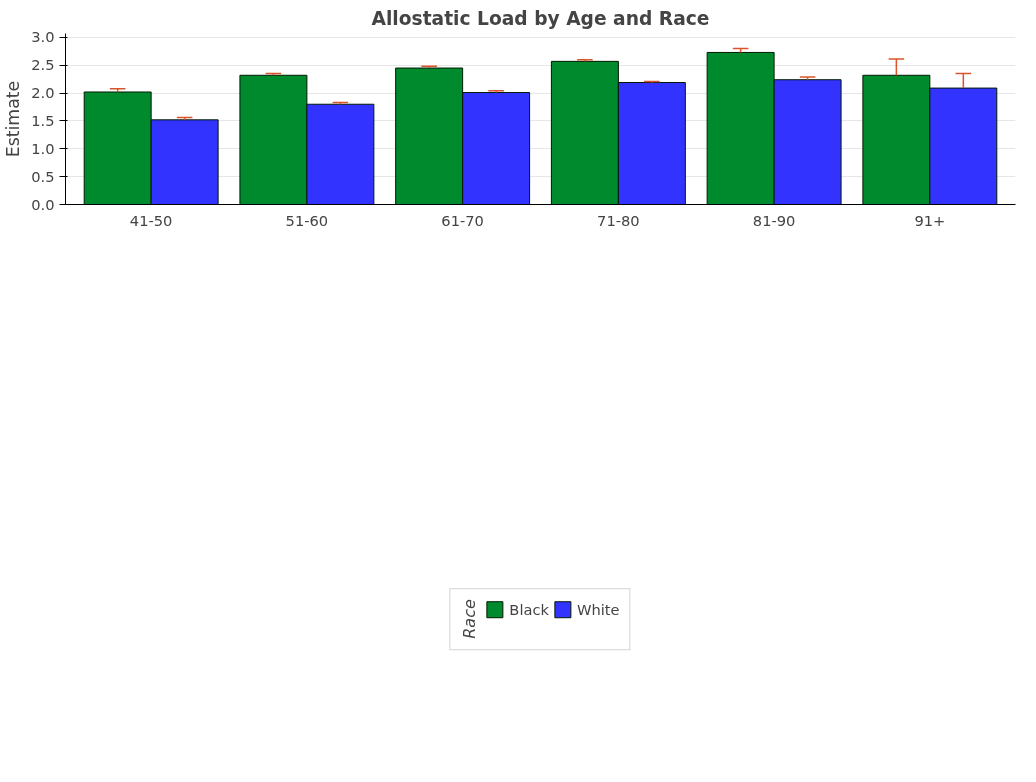  Describe the element at coordinates (43, 148) in the screenshot. I see `y-tick-label: 1.0` at that location.